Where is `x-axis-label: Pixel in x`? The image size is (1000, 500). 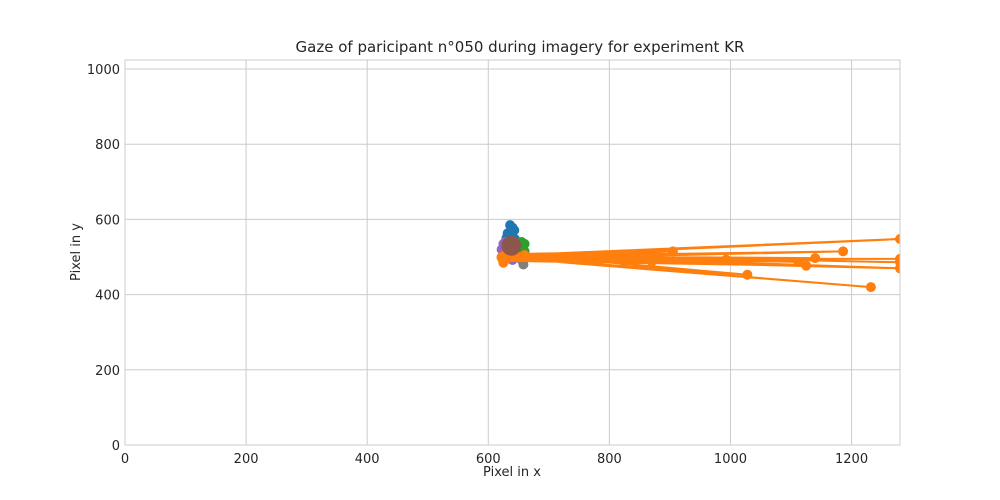
x-axis-label: Pixel in x is located at coordinates (512, 472).